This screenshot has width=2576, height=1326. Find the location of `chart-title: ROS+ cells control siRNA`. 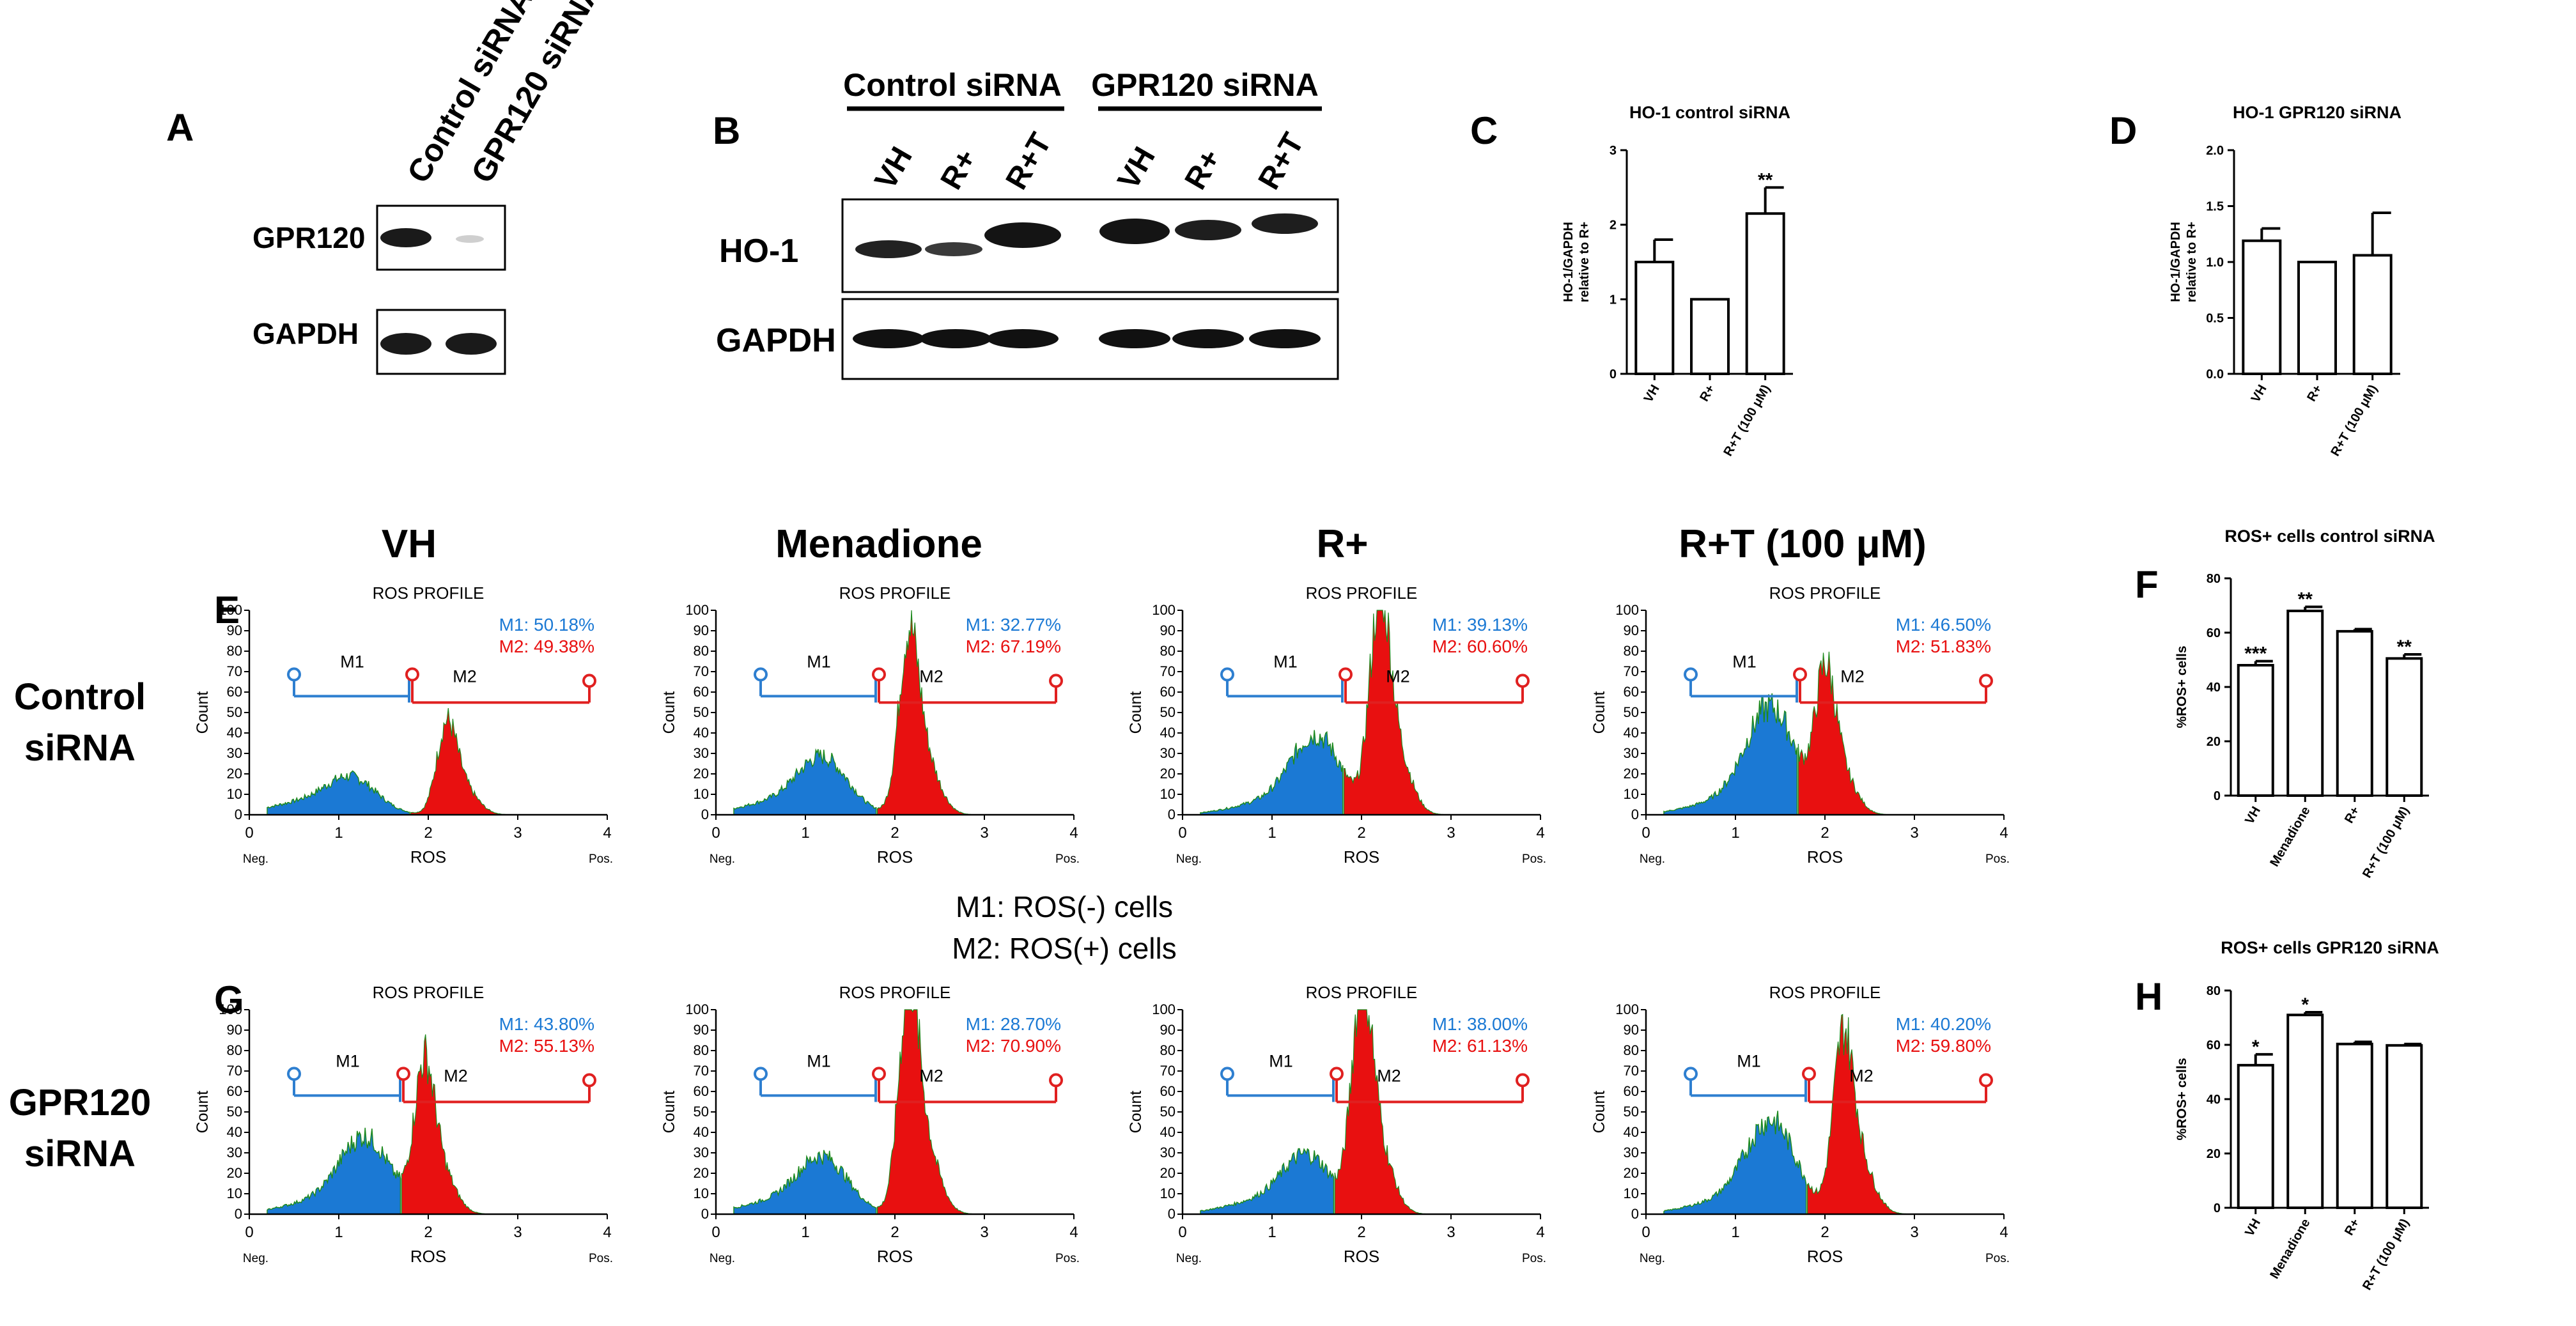

chart-title: ROS+ cells control siRNA is located at coordinates (2329, 536).